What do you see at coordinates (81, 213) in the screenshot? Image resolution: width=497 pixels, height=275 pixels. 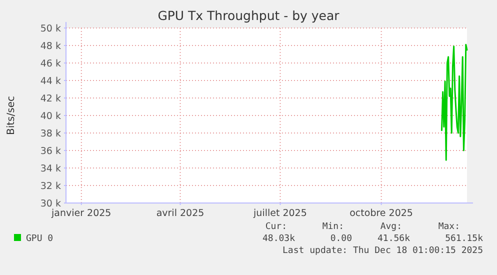 I see `x-tick-label: janvier 2025` at bounding box center [81, 213].